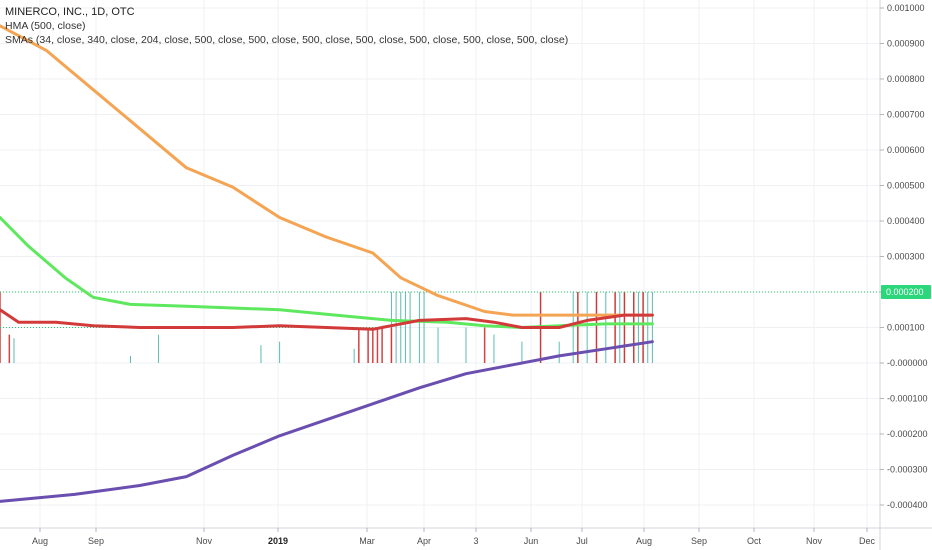  Describe the element at coordinates (531, 541) in the screenshot. I see `time-axis-label: Jun` at that location.